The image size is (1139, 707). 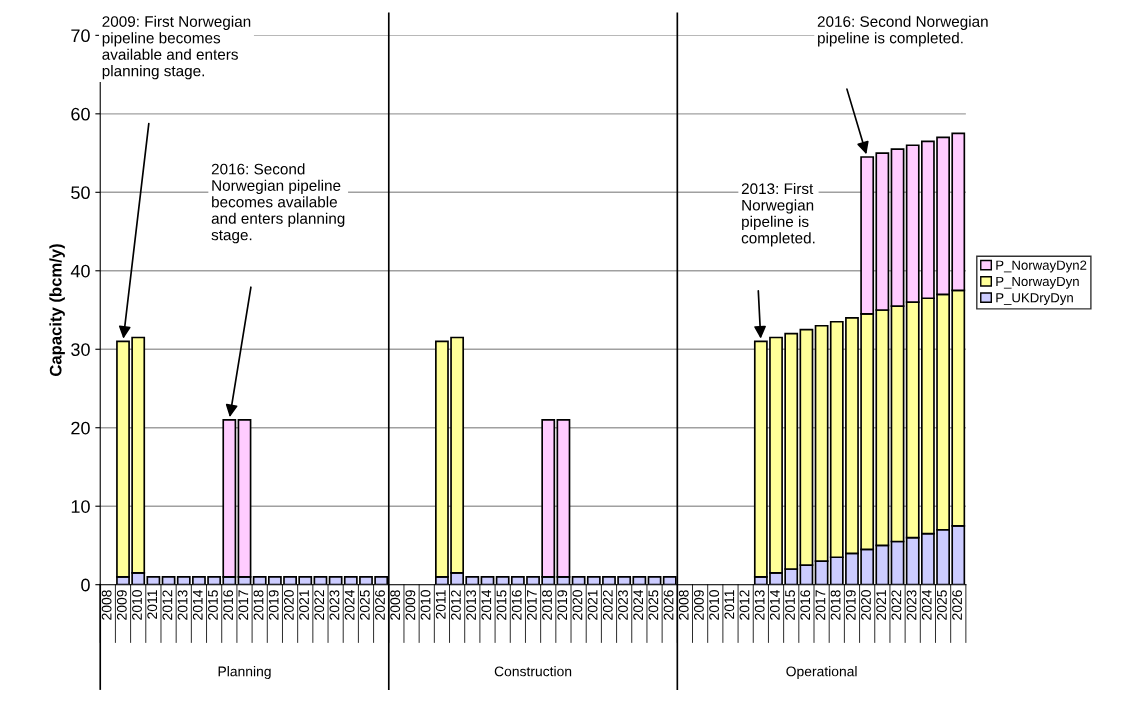 I want to click on y-tick-label: 30, so click(x=80, y=349).